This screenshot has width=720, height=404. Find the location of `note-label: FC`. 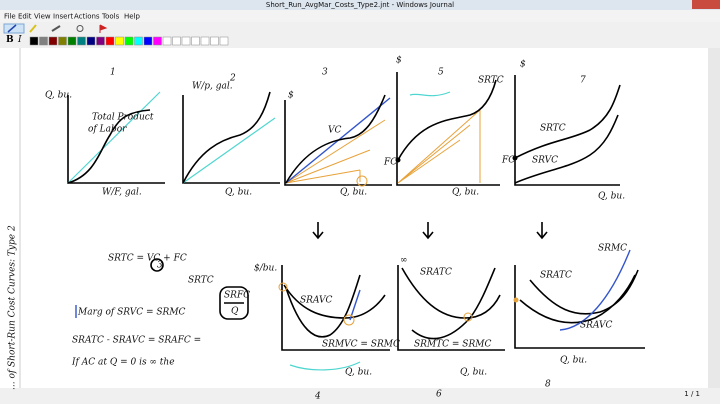

note-label: FC is located at coordinates (390, 163).